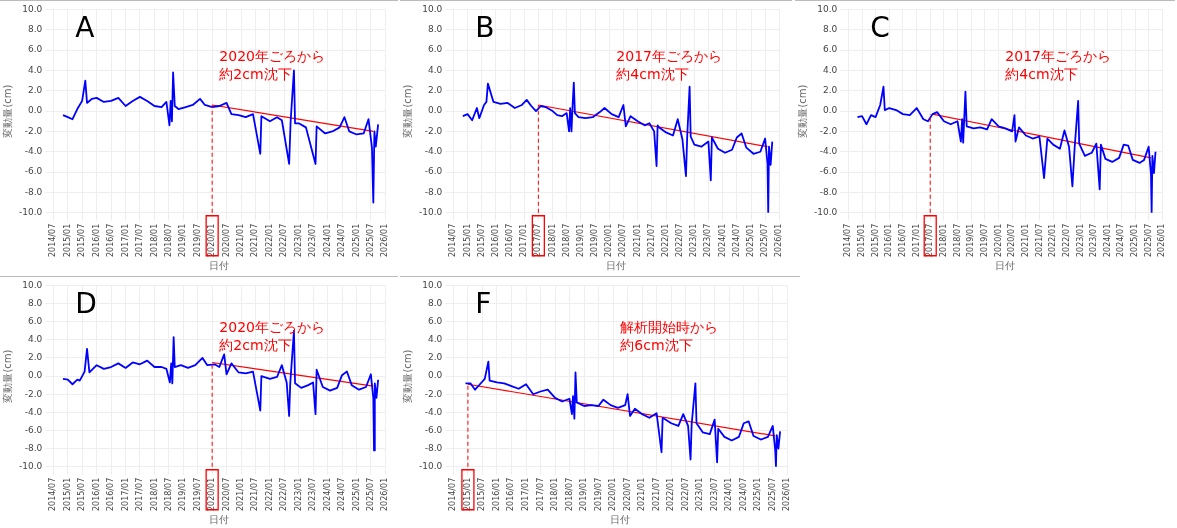 The image size is (1177, 528). I want to click on annotation: 解析開始時から, so click(669, 327).